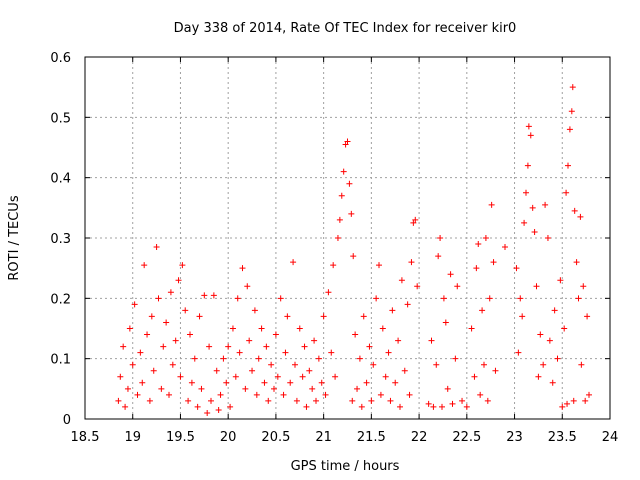 This screenshot has height=480, width=640. I want to click on x-tick-label: 23, so click(514, 437).